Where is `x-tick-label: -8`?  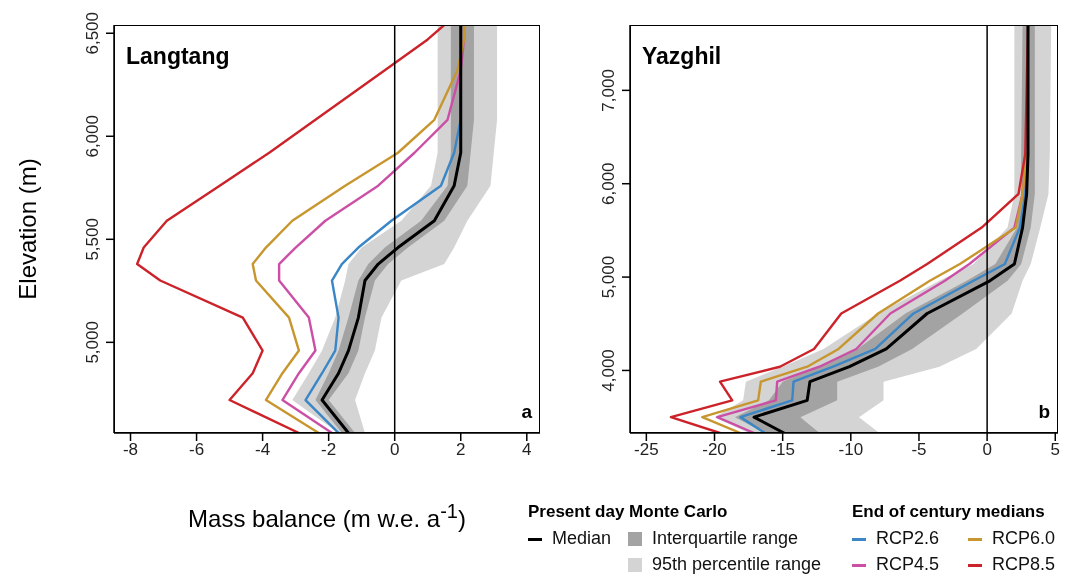
x-tick-label: -8 is located at coordinates (130, 450).